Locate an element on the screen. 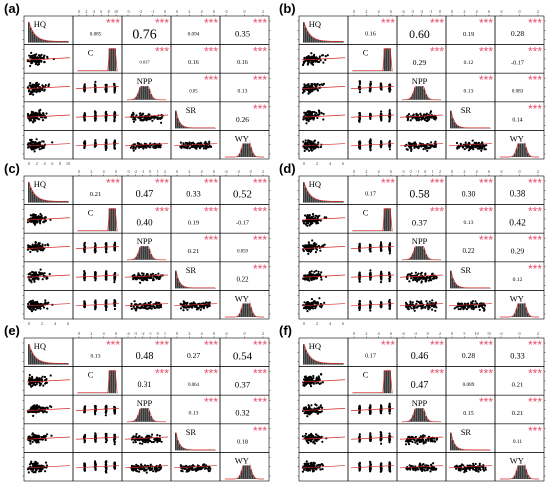  correlation-value: 0.22 is located at coordinates (242, 280).